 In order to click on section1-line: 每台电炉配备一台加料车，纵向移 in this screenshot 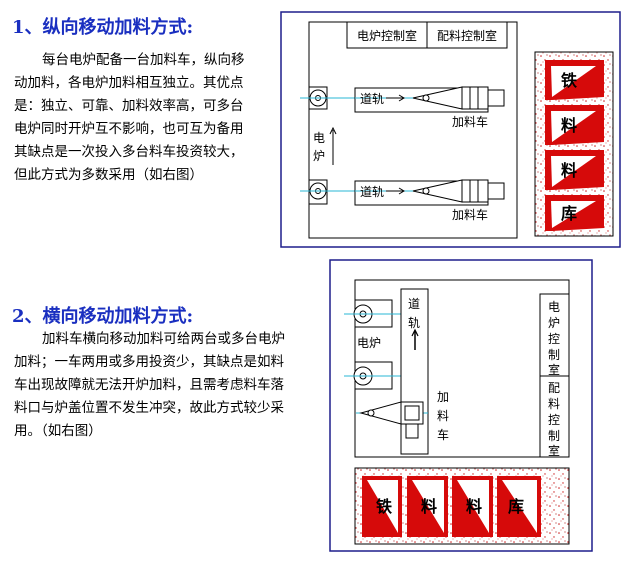, I will do `click(143, 60)`.